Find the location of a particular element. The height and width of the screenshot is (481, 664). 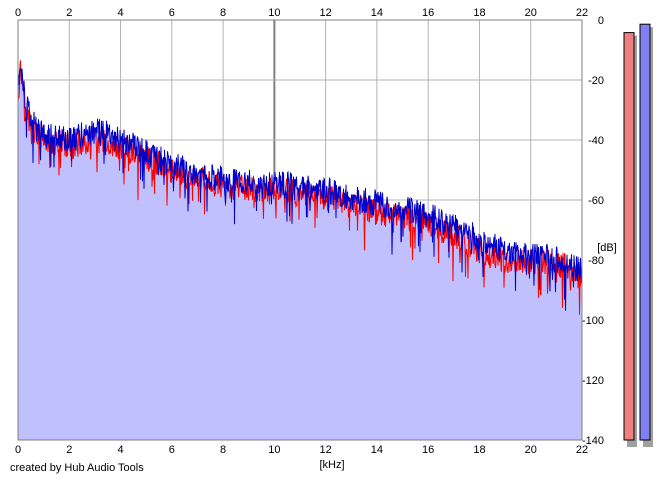

x-tick-labels-top: 0 2 4 6 8 10 12 14 16 18 20 22 is located at coordinates (301, 13).